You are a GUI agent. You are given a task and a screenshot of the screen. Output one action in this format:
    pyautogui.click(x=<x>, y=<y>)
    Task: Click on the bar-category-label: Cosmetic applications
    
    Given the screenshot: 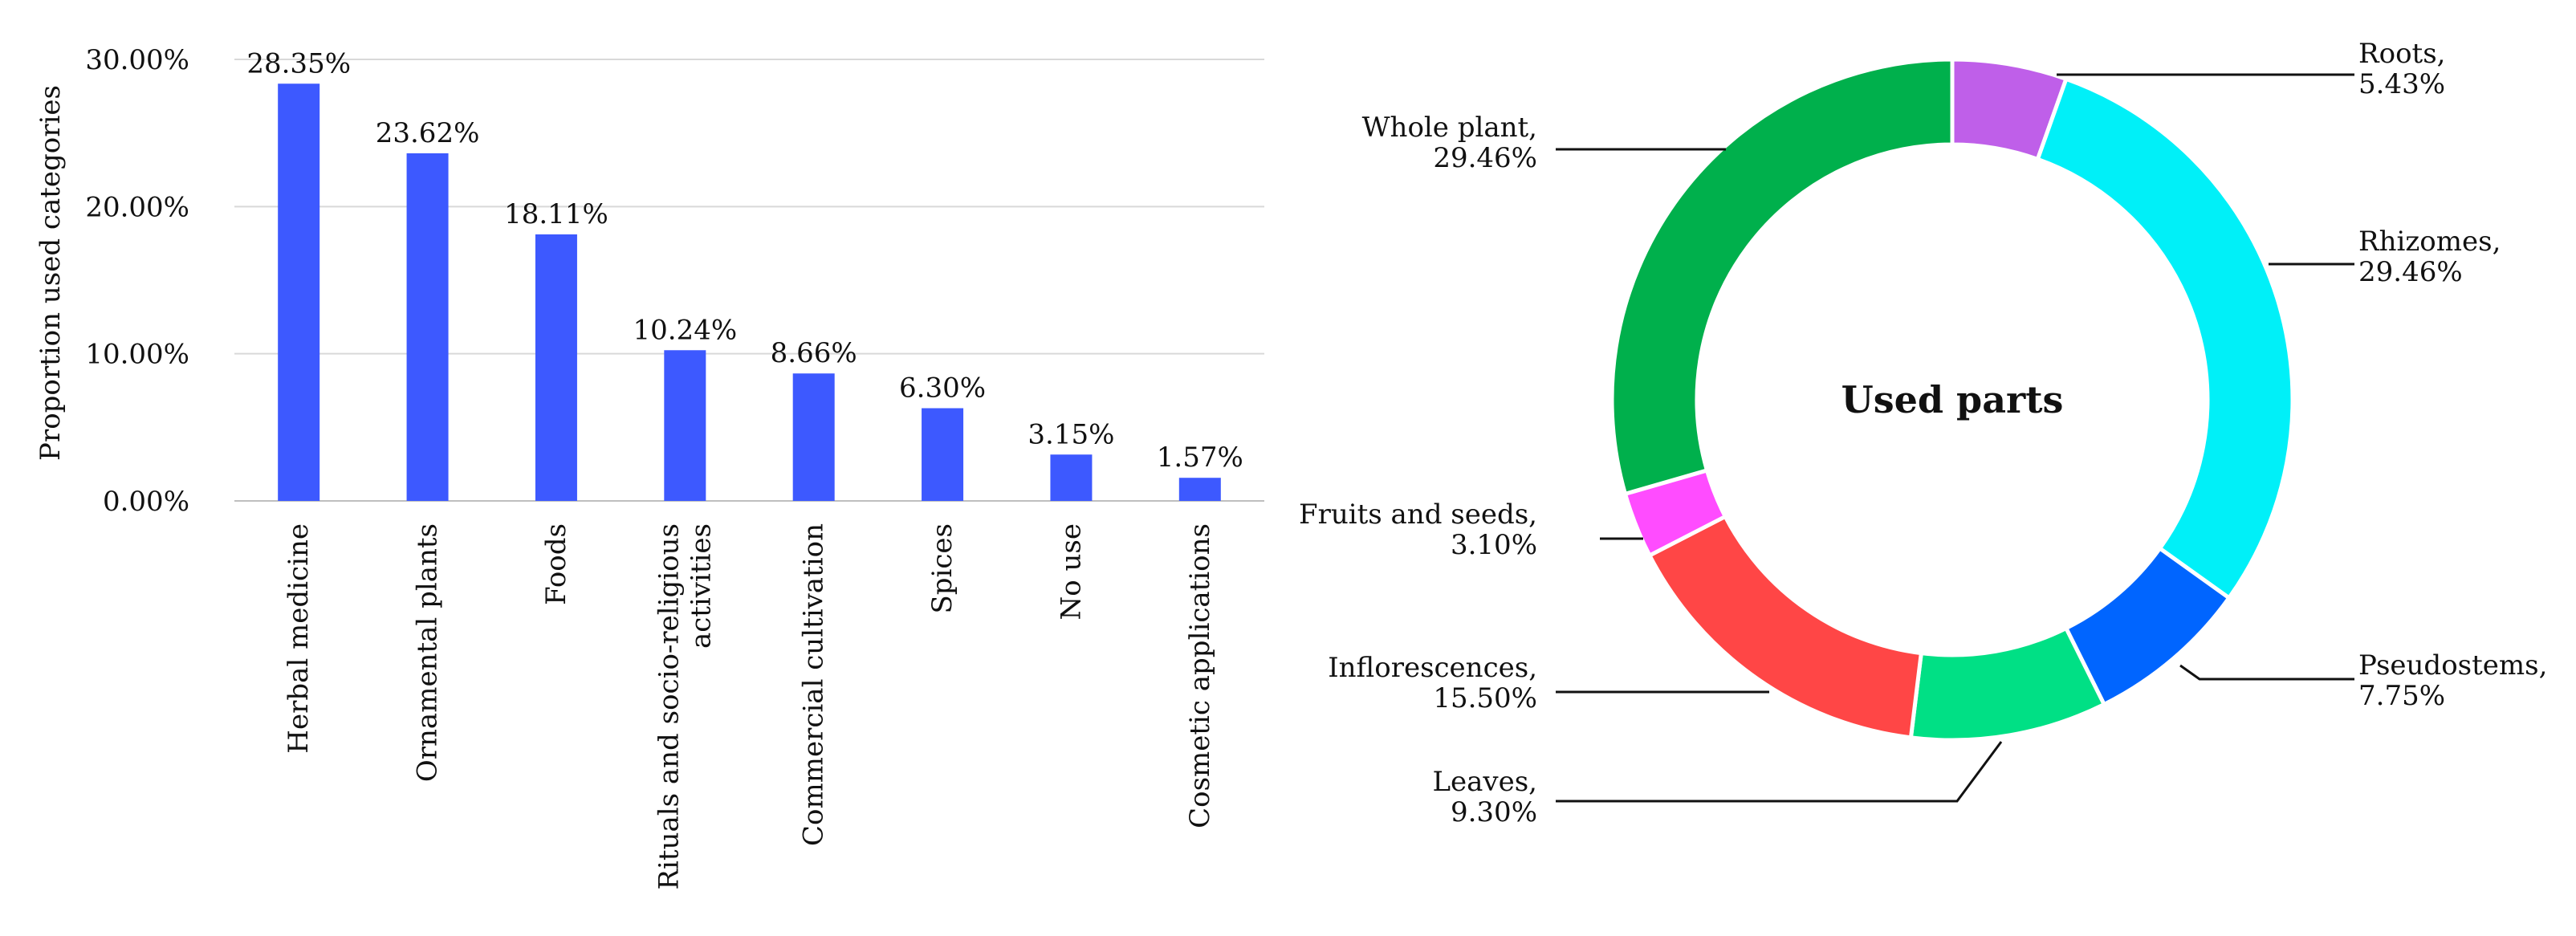 What is the action you would take?
    pyautogui.click(x=1200, y=675)
    